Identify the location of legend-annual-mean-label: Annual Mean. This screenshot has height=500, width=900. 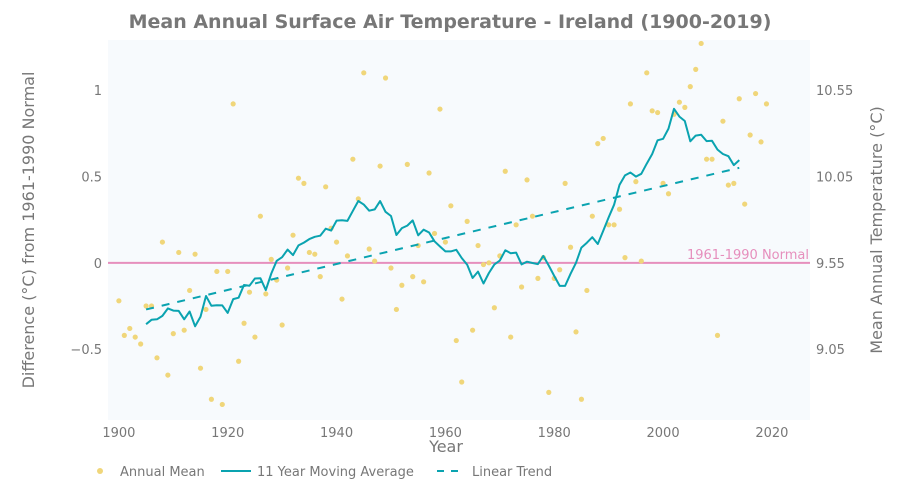
(162, 472).